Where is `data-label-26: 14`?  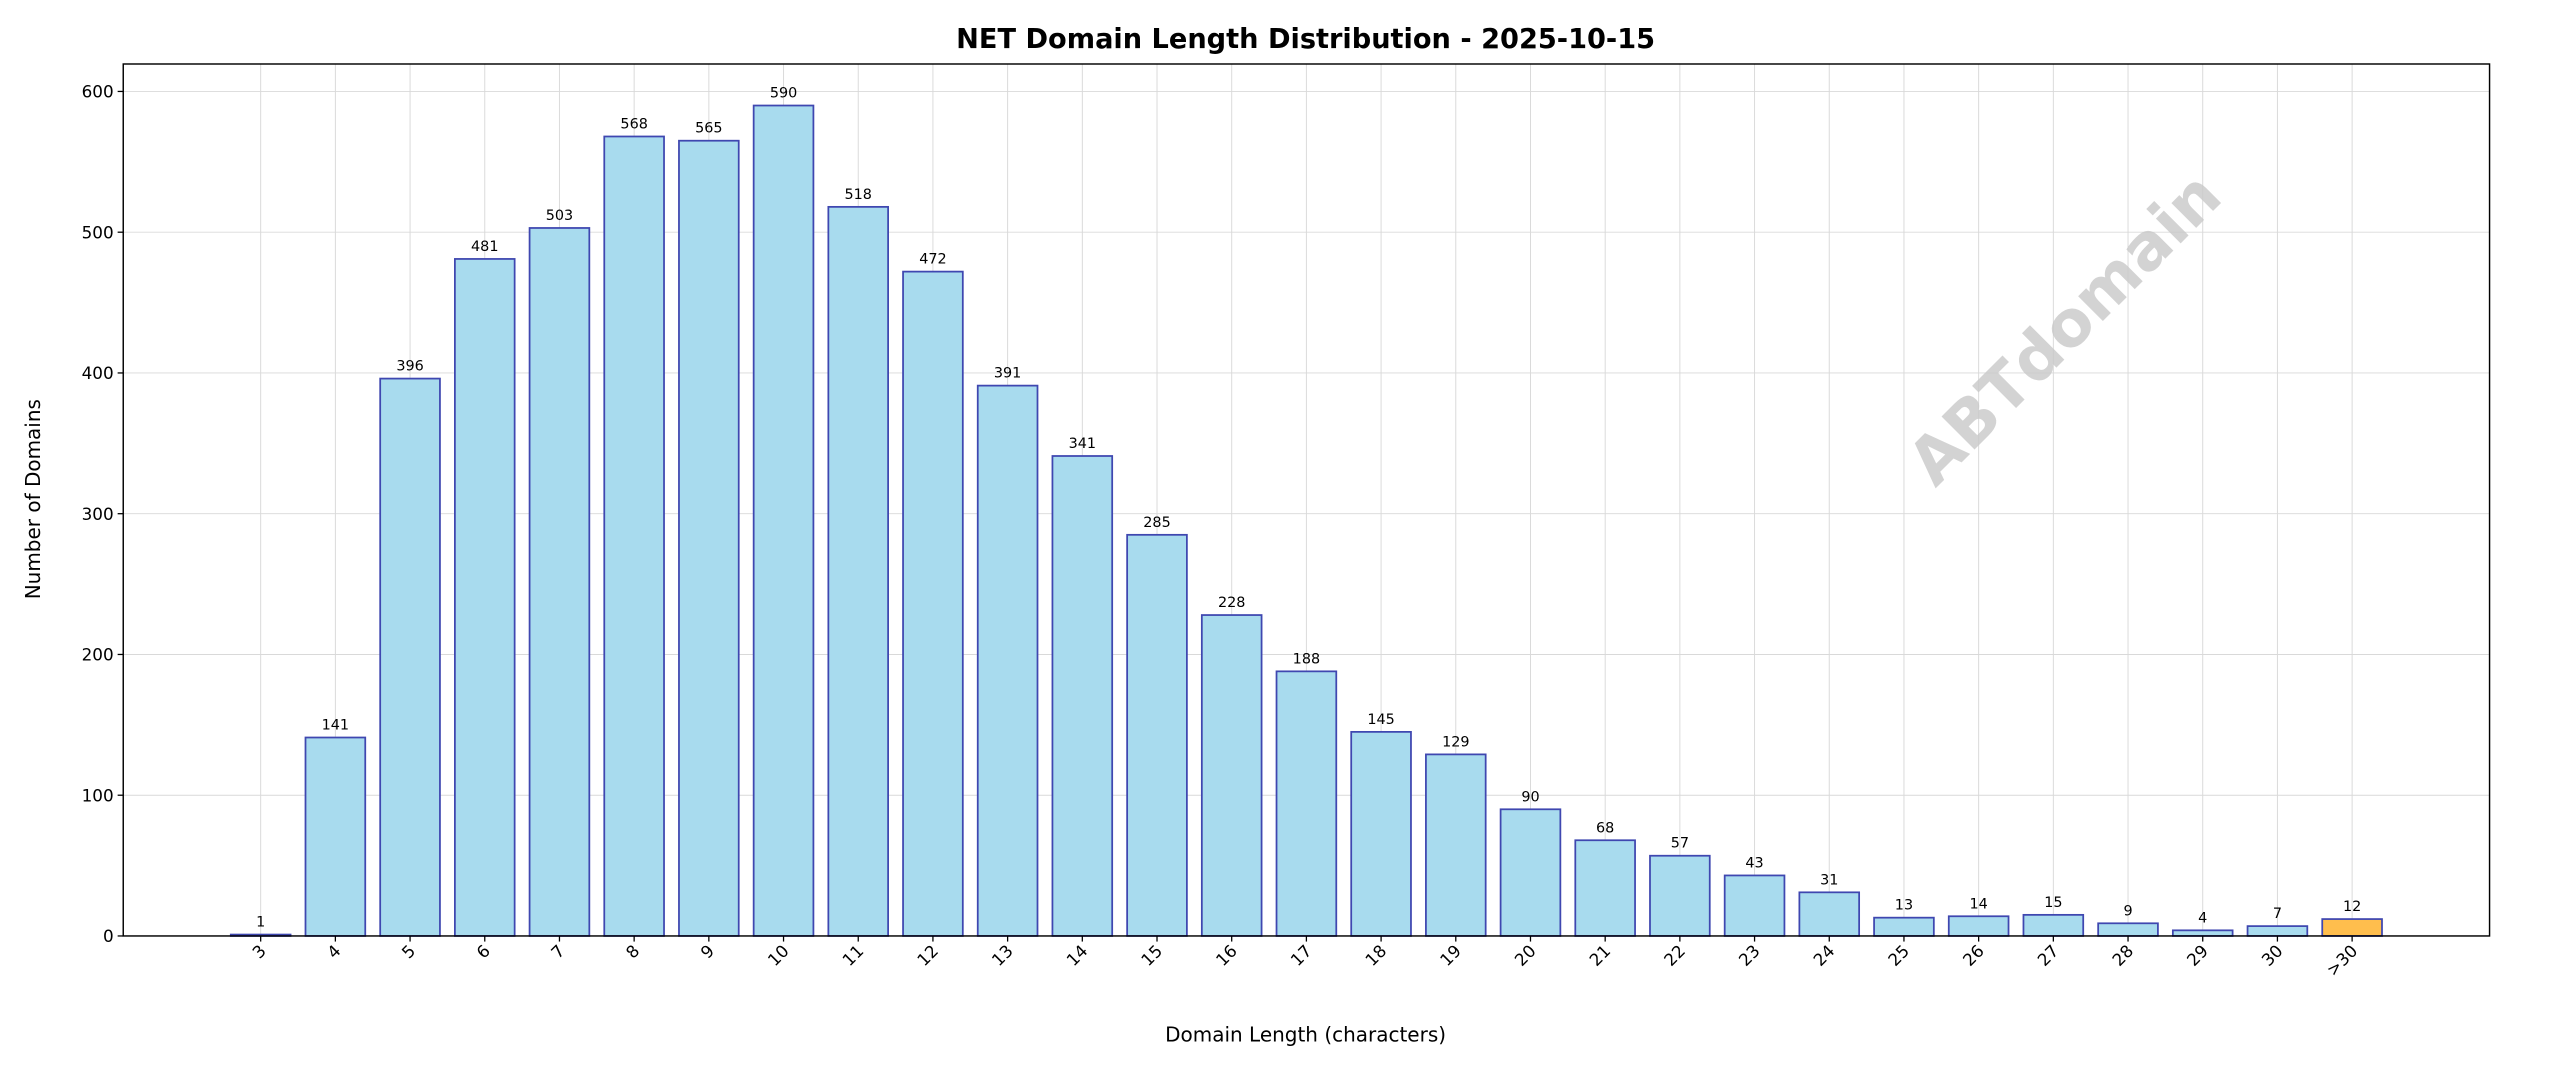
data-label-26: 14 is located at coordinates (1978, 904).